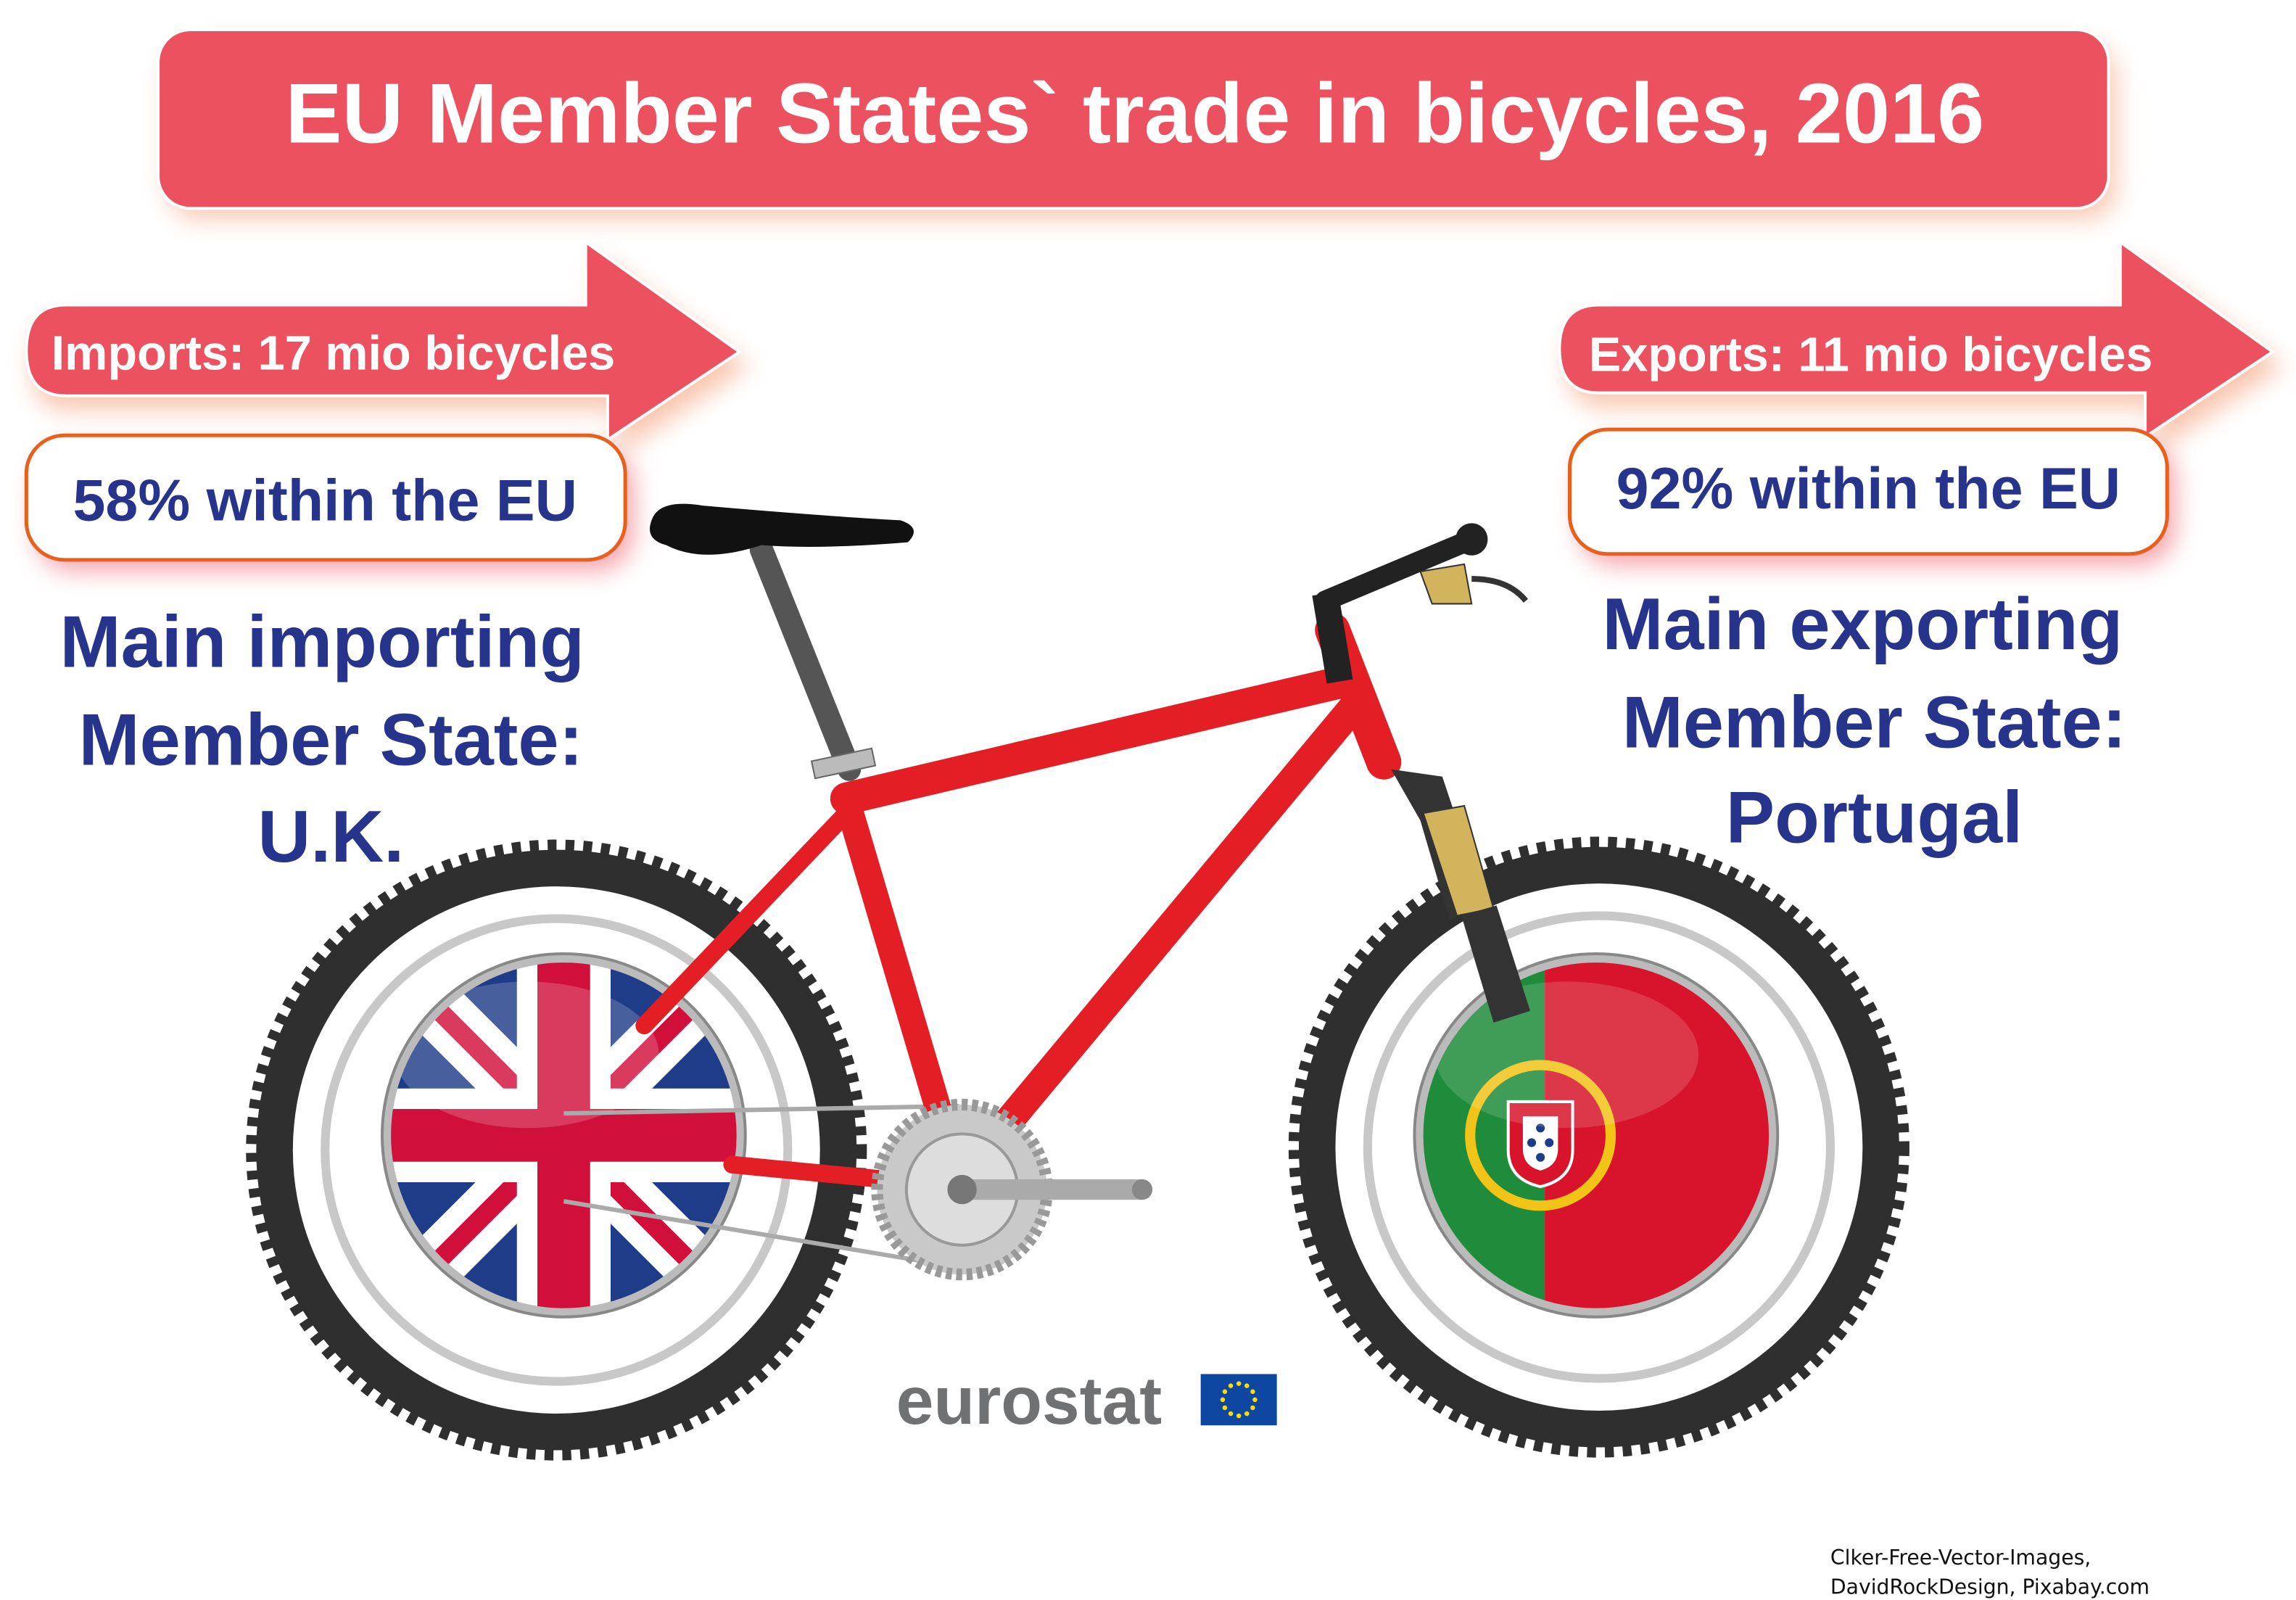 The height and width of the screenshot is (1600, 2296). I want to click on main-importer: Main importing Member State: U.K., so click(322, 739).